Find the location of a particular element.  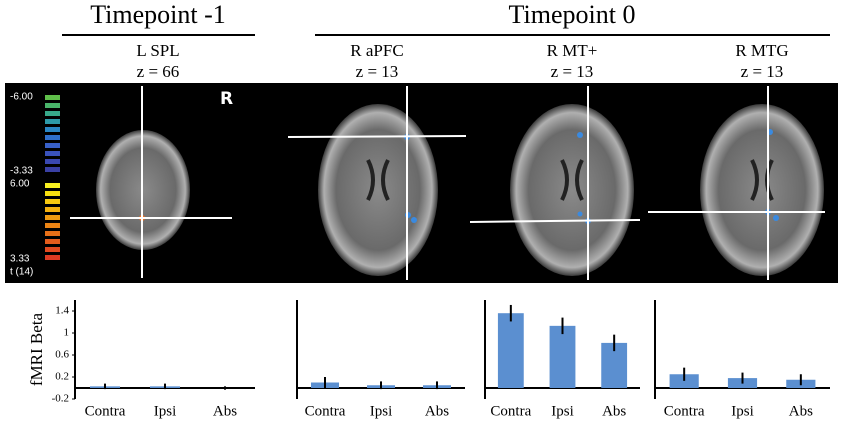

timepoint-header: Timepoint -1 is located at coordinates (158, 14).